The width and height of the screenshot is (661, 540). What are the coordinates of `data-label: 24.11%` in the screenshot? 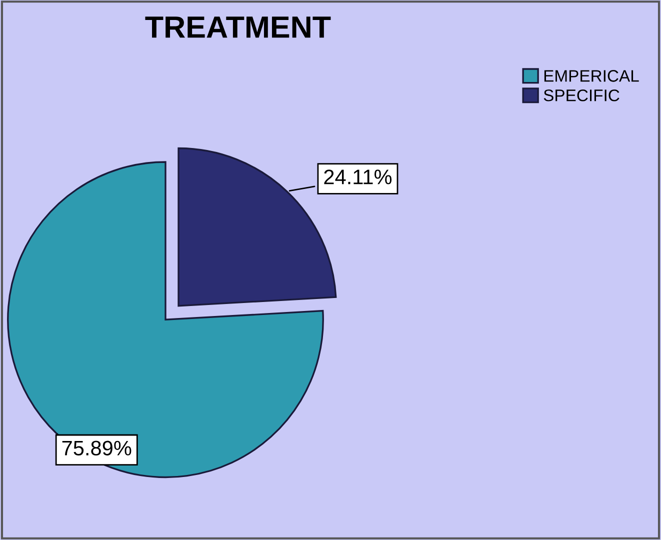 It's located at (358, 177).